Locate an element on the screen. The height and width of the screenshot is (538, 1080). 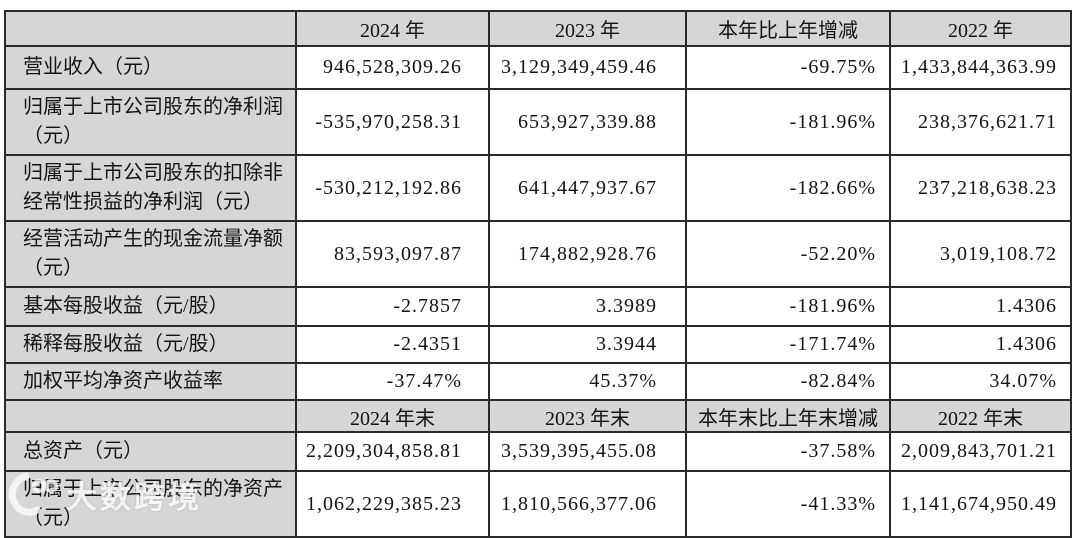
row-label: 稀释每股收益（元/股） is located at coordinates (150, 344).